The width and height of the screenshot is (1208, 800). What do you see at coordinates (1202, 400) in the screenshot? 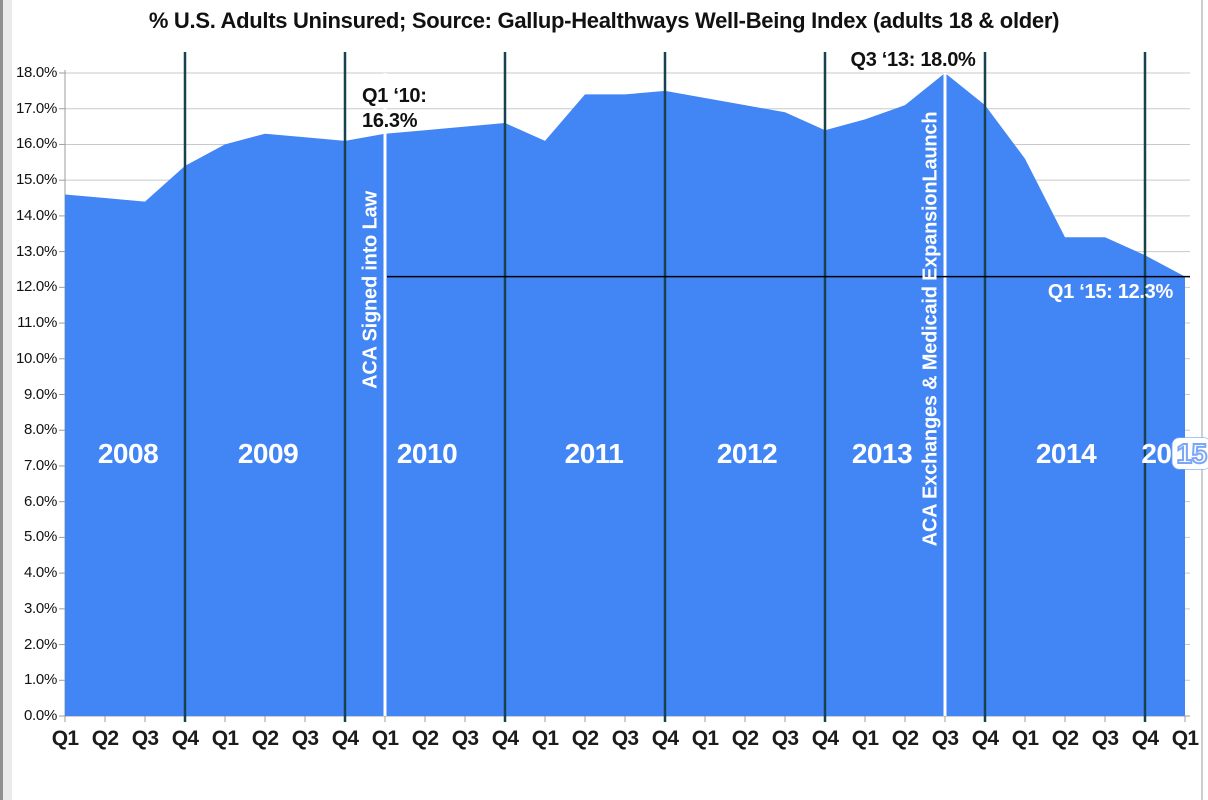
I see `chart-right-border` at bounding box center [1202, 400].